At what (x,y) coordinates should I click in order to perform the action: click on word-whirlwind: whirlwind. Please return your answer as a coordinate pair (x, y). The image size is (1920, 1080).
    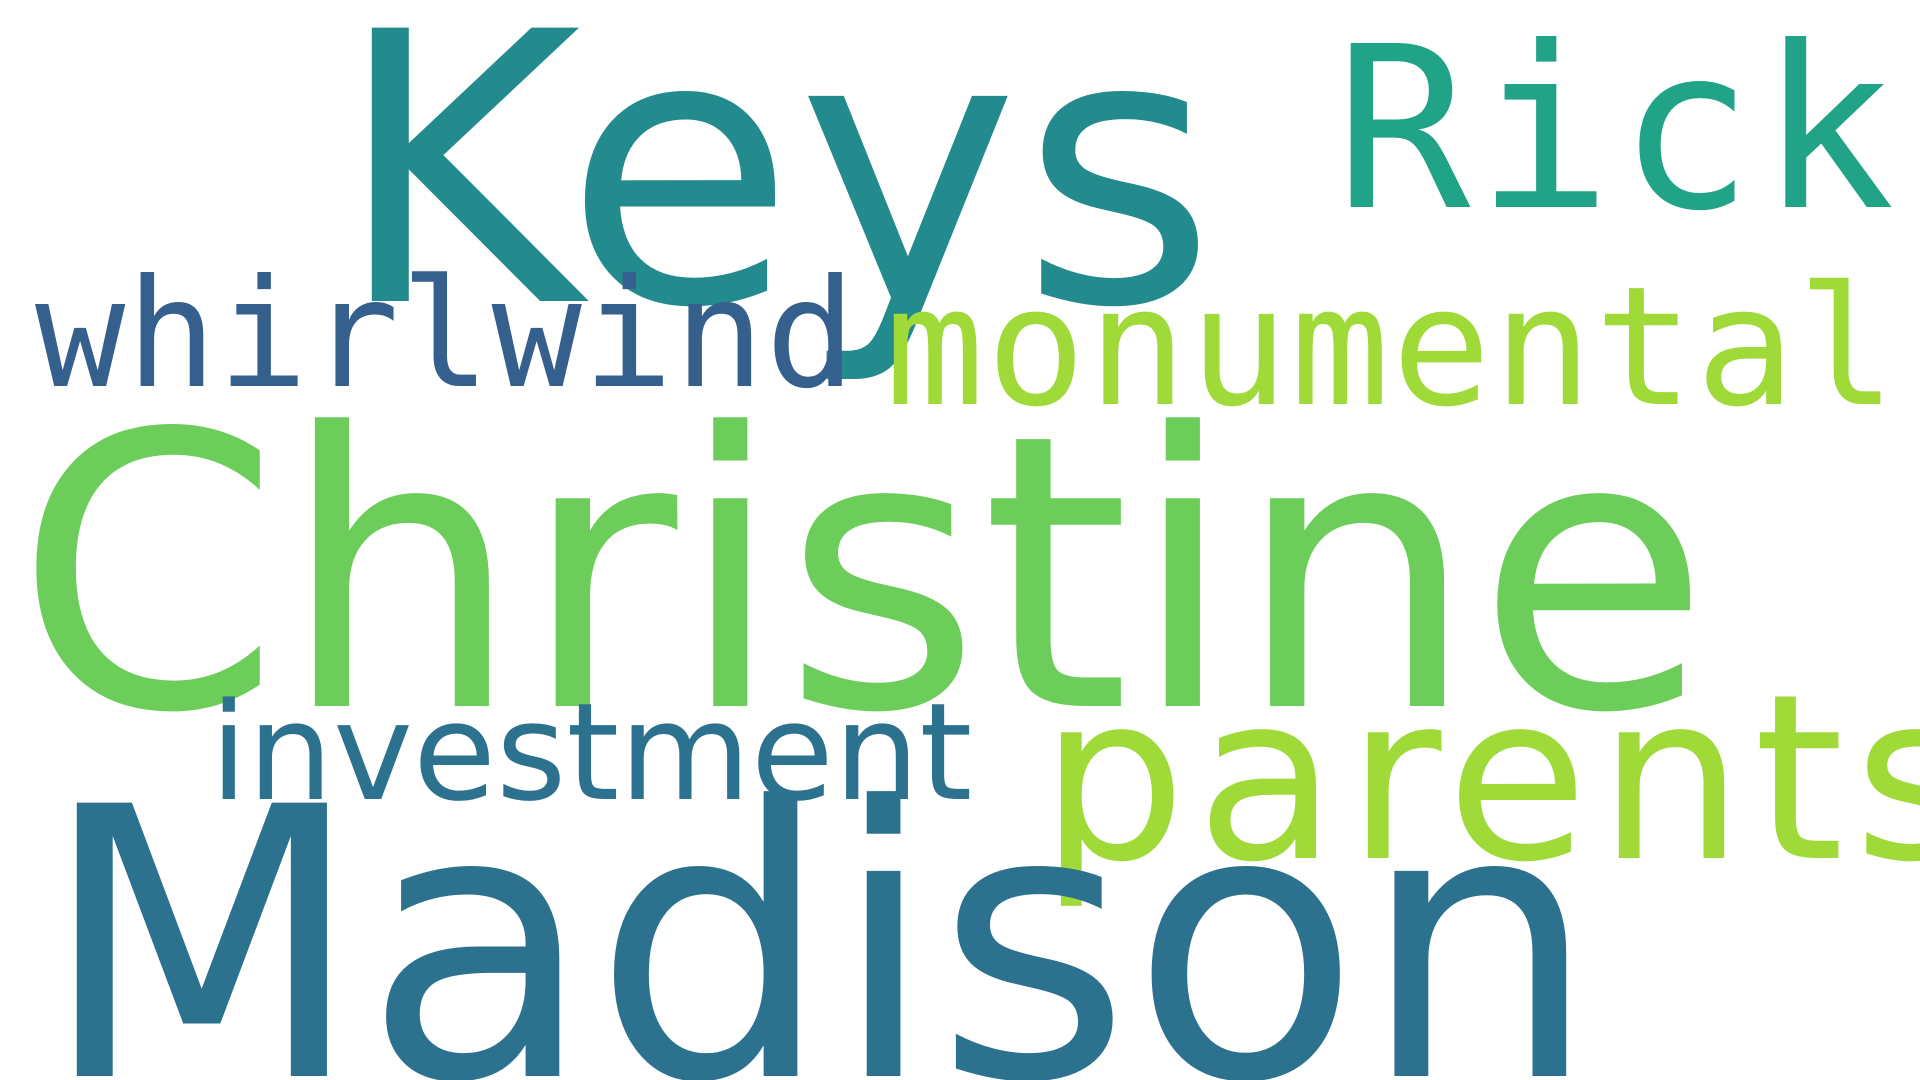
    Looking at the image, I should click on (446, 335).